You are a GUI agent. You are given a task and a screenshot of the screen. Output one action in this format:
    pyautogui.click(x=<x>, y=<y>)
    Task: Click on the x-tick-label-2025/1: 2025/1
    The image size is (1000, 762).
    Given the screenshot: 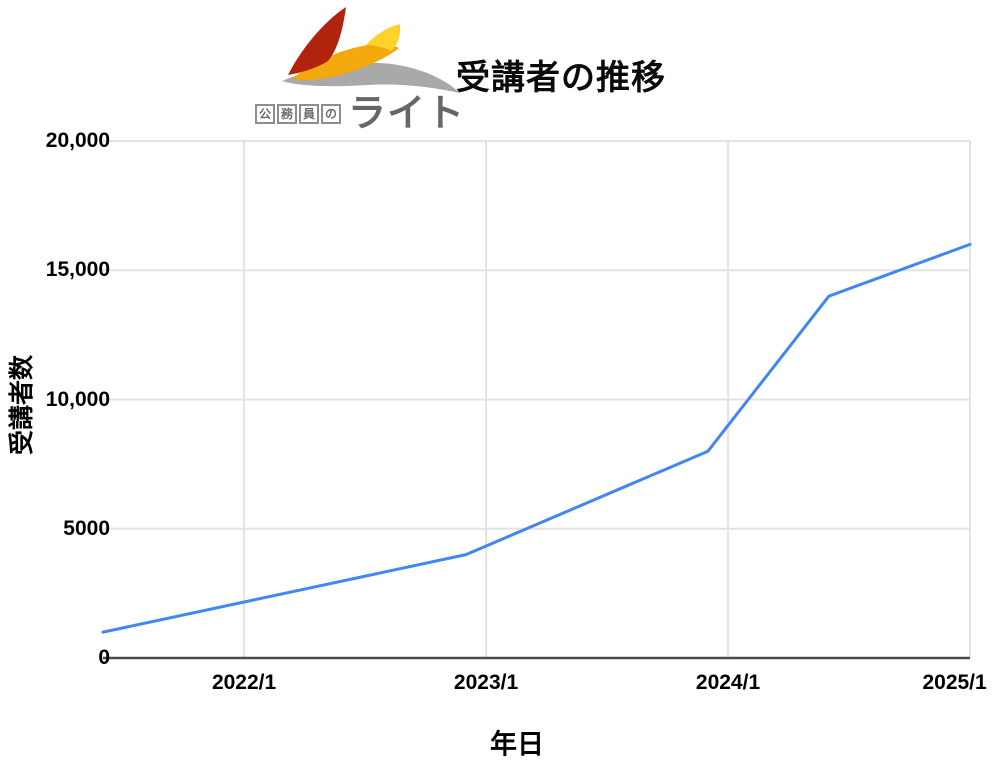 What is the action you would take?
    pyautogui.click(x=954, y=682)
    